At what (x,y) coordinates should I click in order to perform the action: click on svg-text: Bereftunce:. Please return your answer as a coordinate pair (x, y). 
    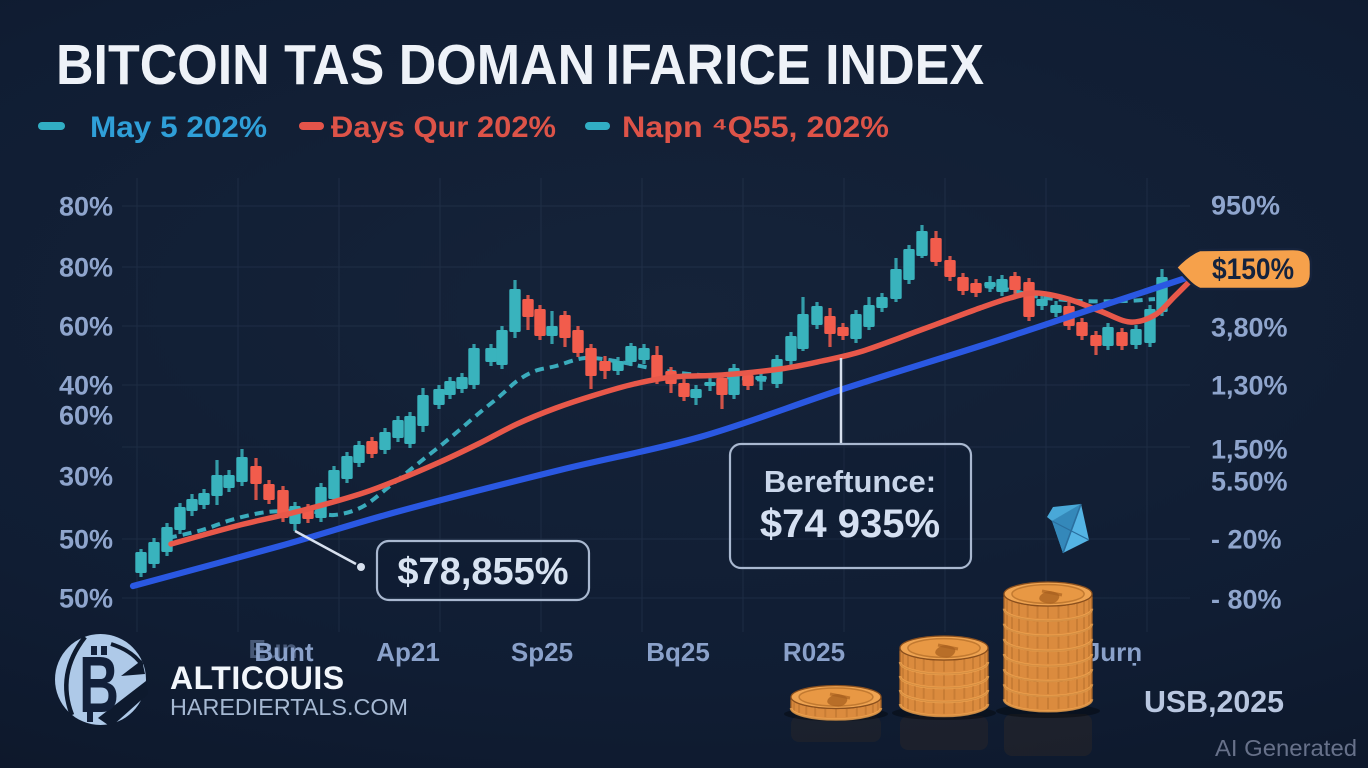
    Looking at the image, I should click on (850, 481).